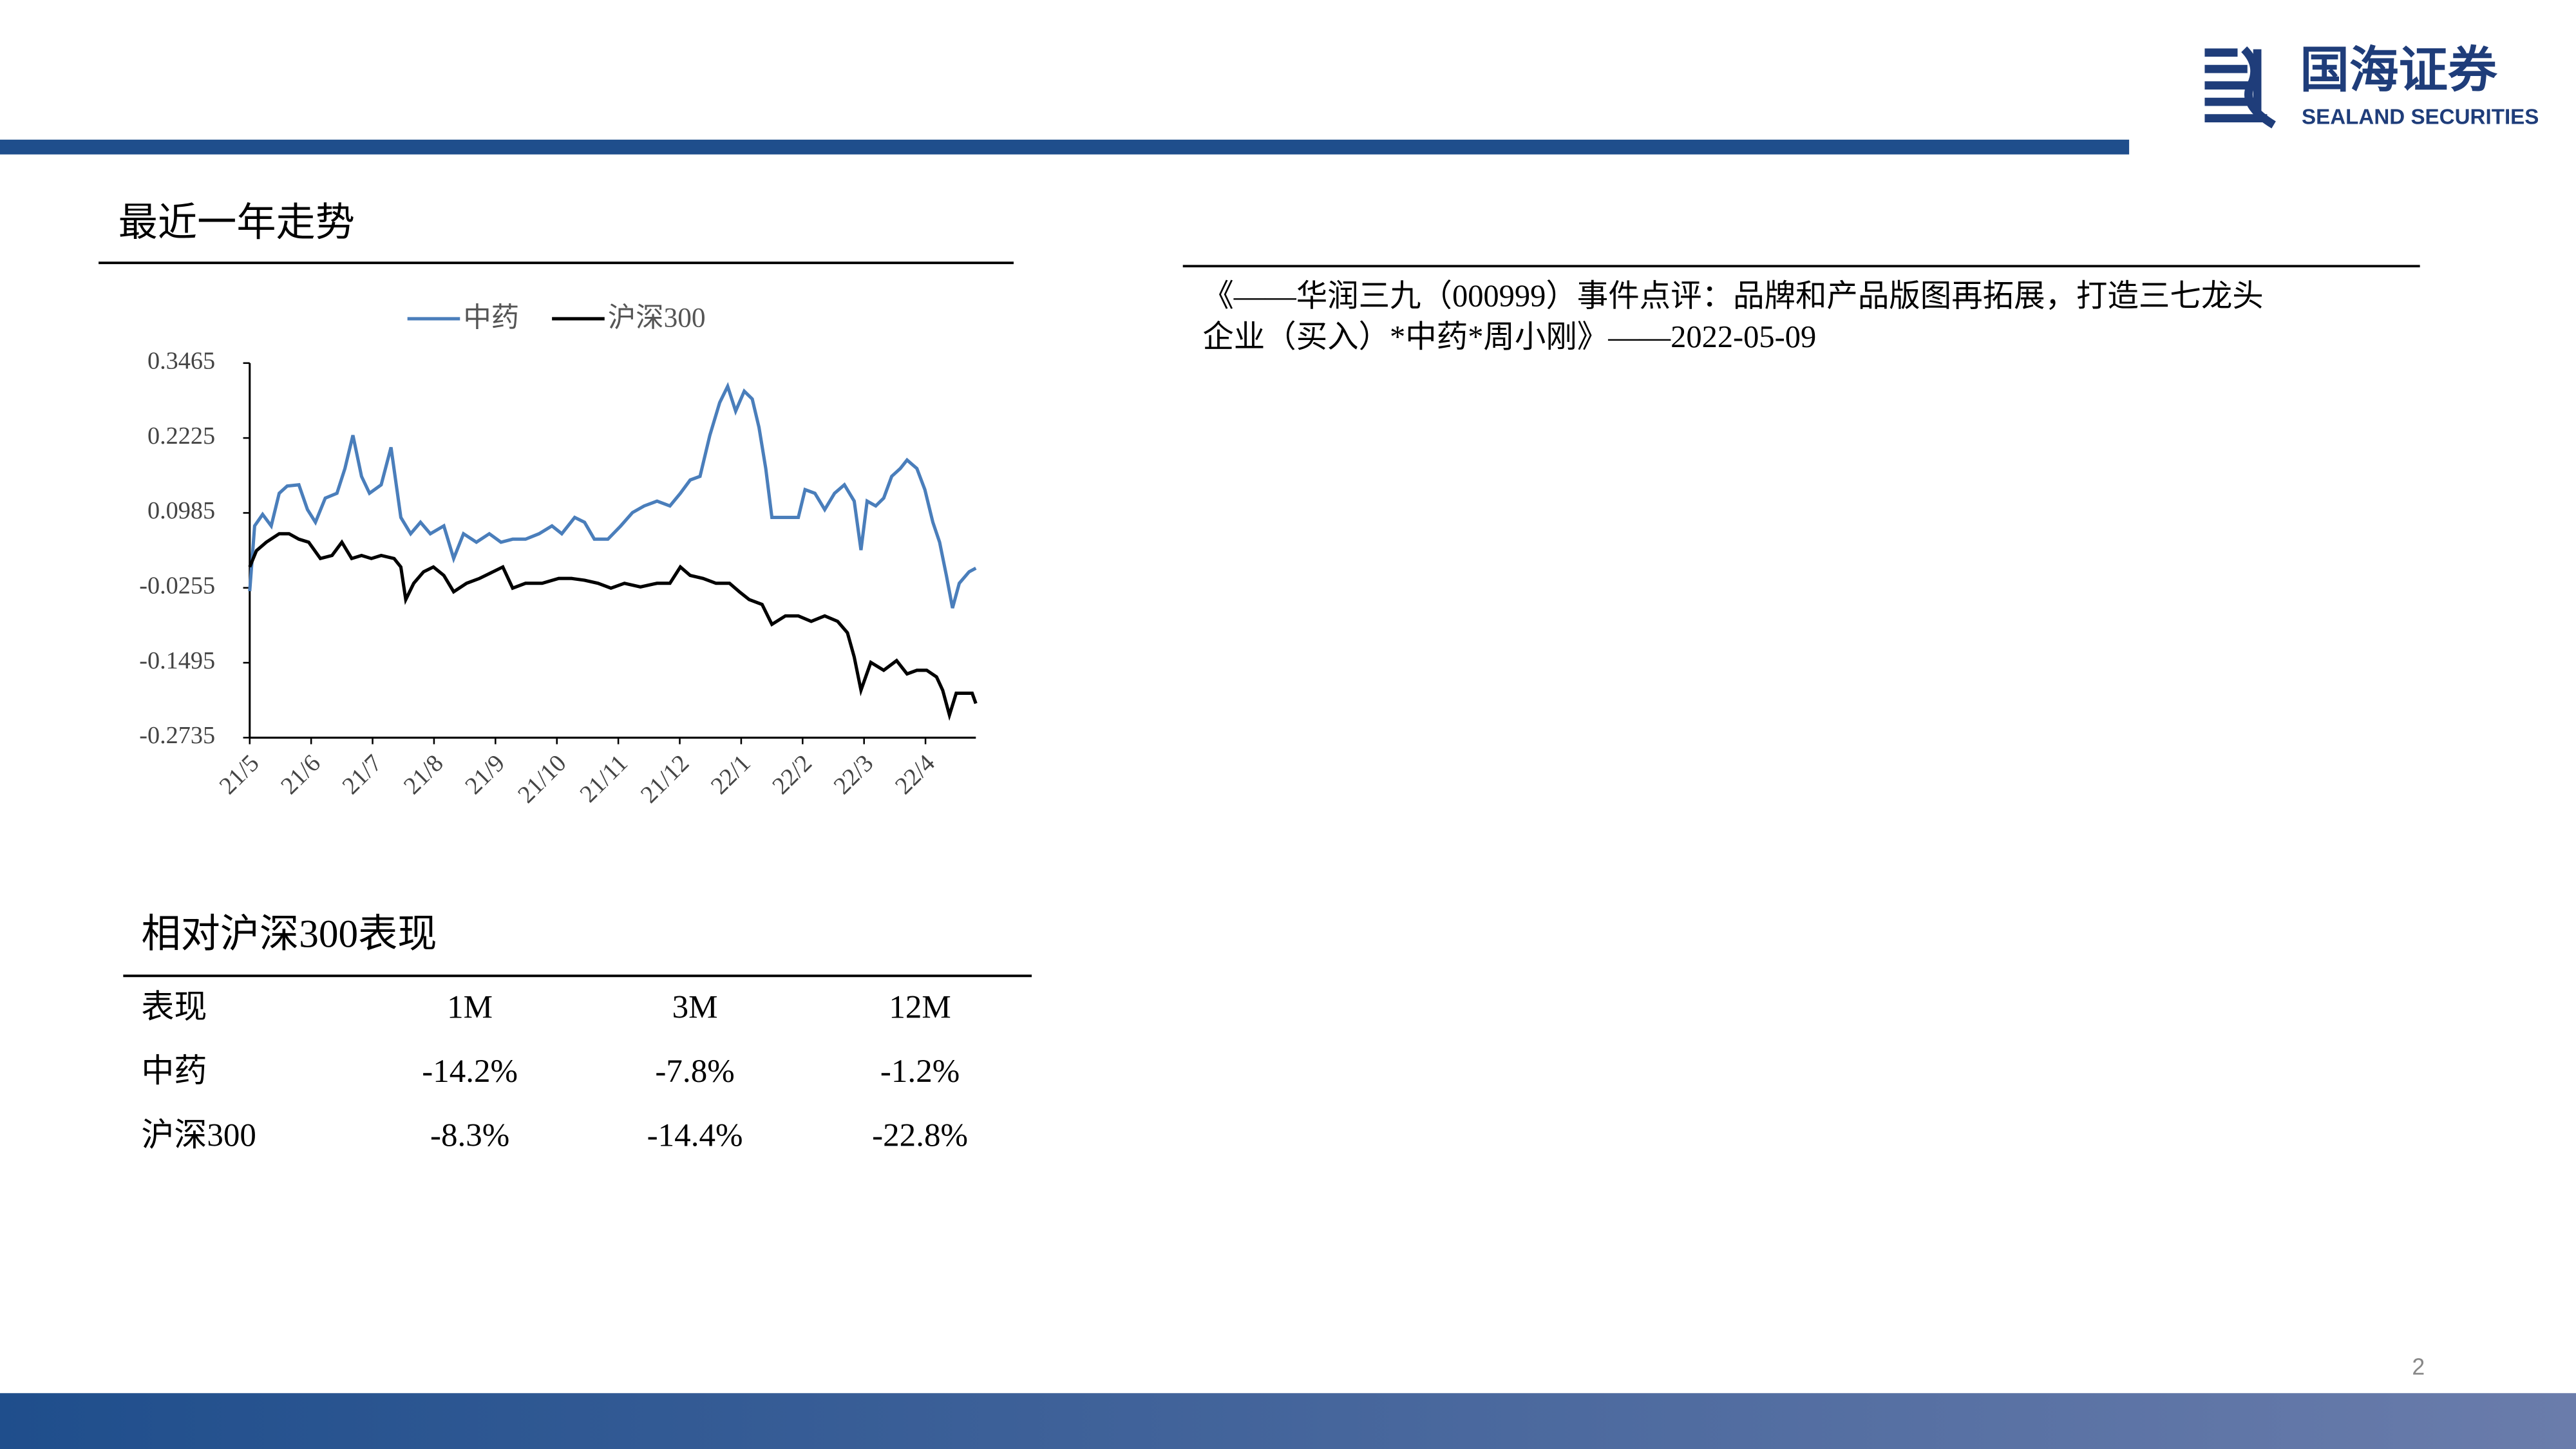  I want to click on x-tick-label: 22/2, so click(792, 775).